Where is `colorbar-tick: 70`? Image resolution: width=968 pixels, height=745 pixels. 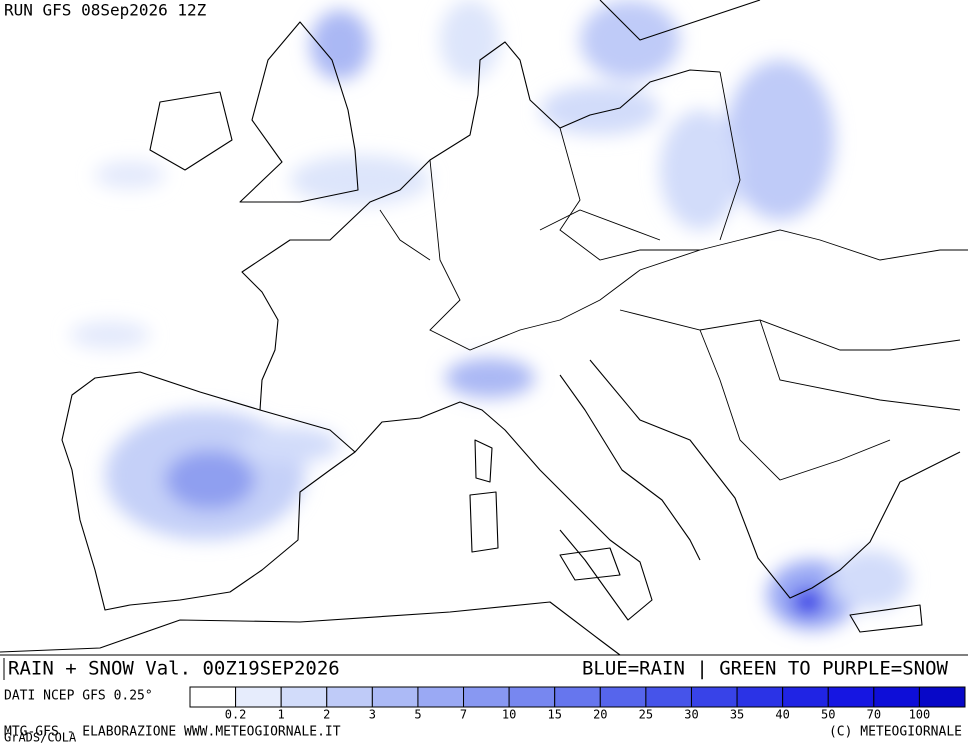
colorbar-tick: 70 is located at coordinates (874, 715).